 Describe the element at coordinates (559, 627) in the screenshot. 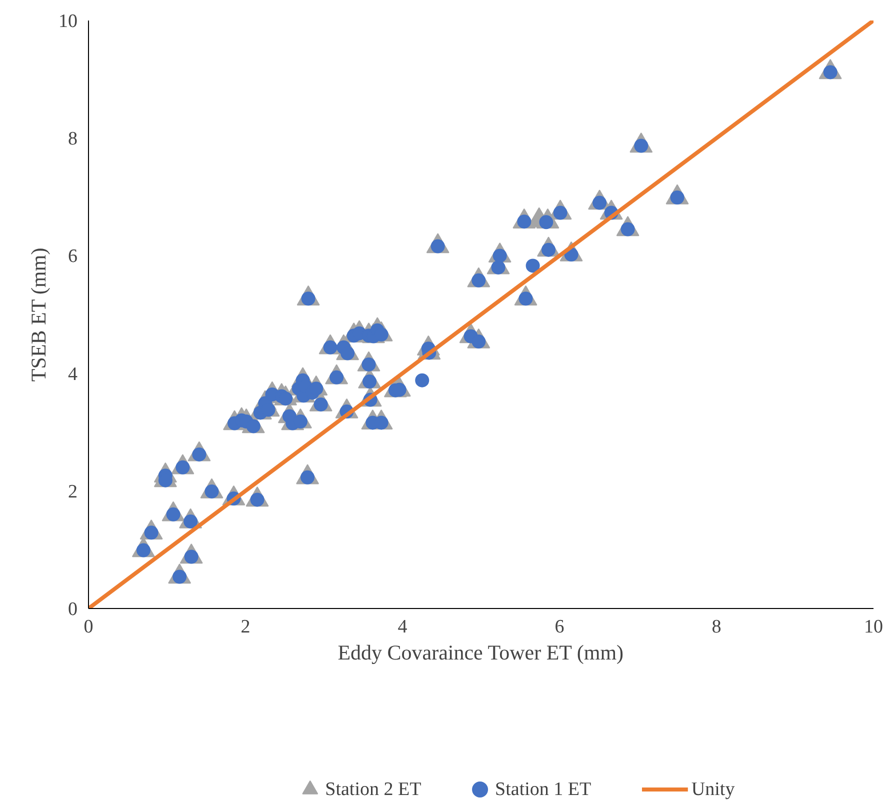

I see `x-tick-label: 6` at that location.